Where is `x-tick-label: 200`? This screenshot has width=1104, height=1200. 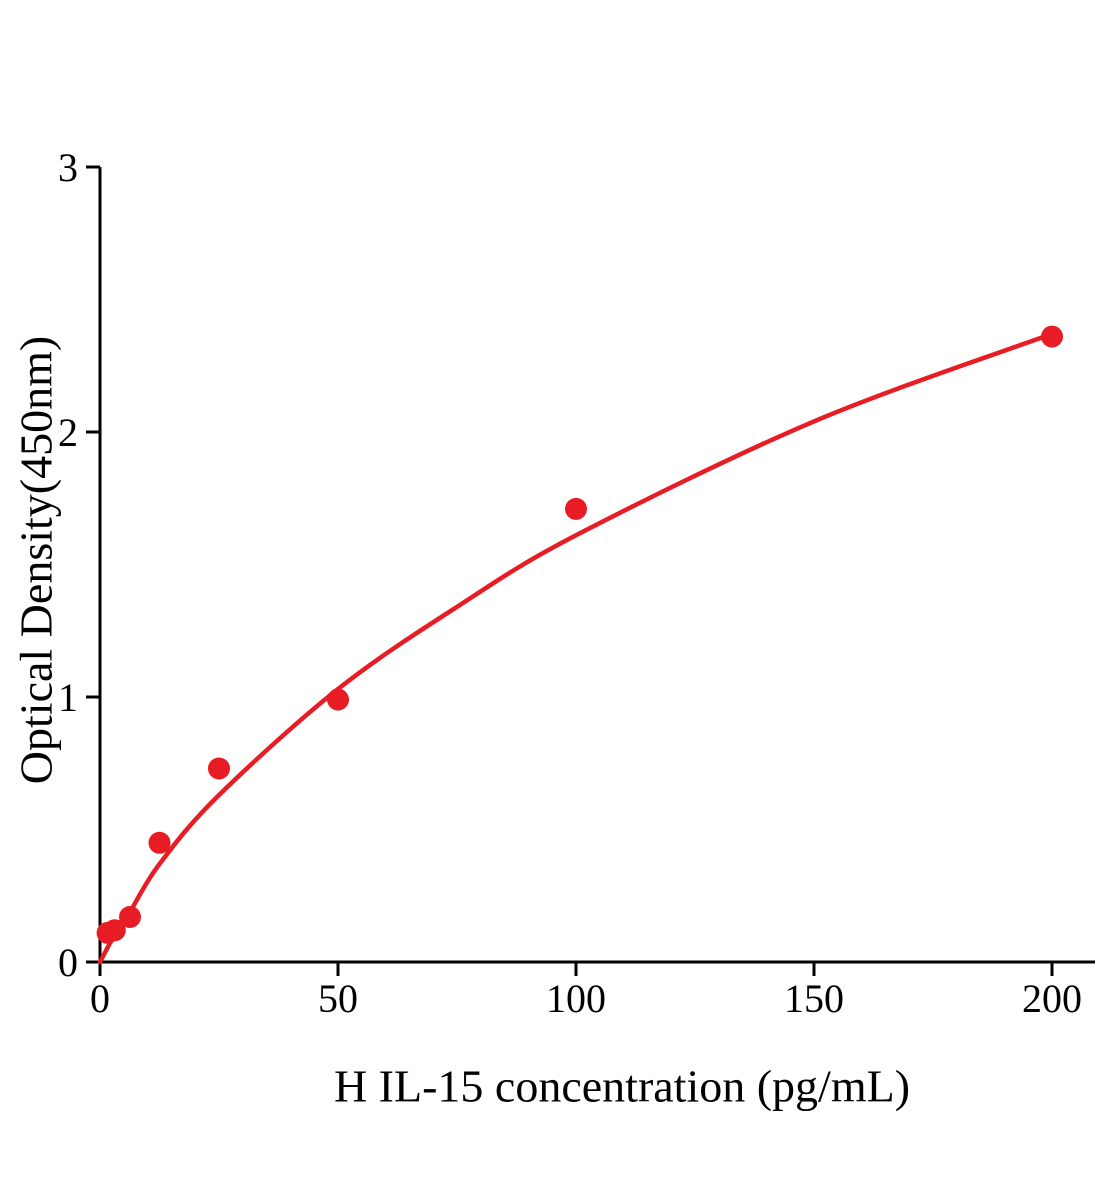
x-tick-label: 200 is located at coordinates (1052, 998).